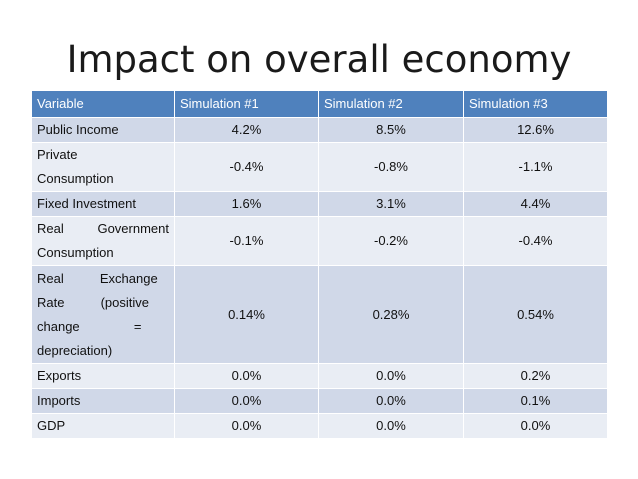 The image size is (638, 479). I want to click on variable-label: Real Government, so click(103, 228).